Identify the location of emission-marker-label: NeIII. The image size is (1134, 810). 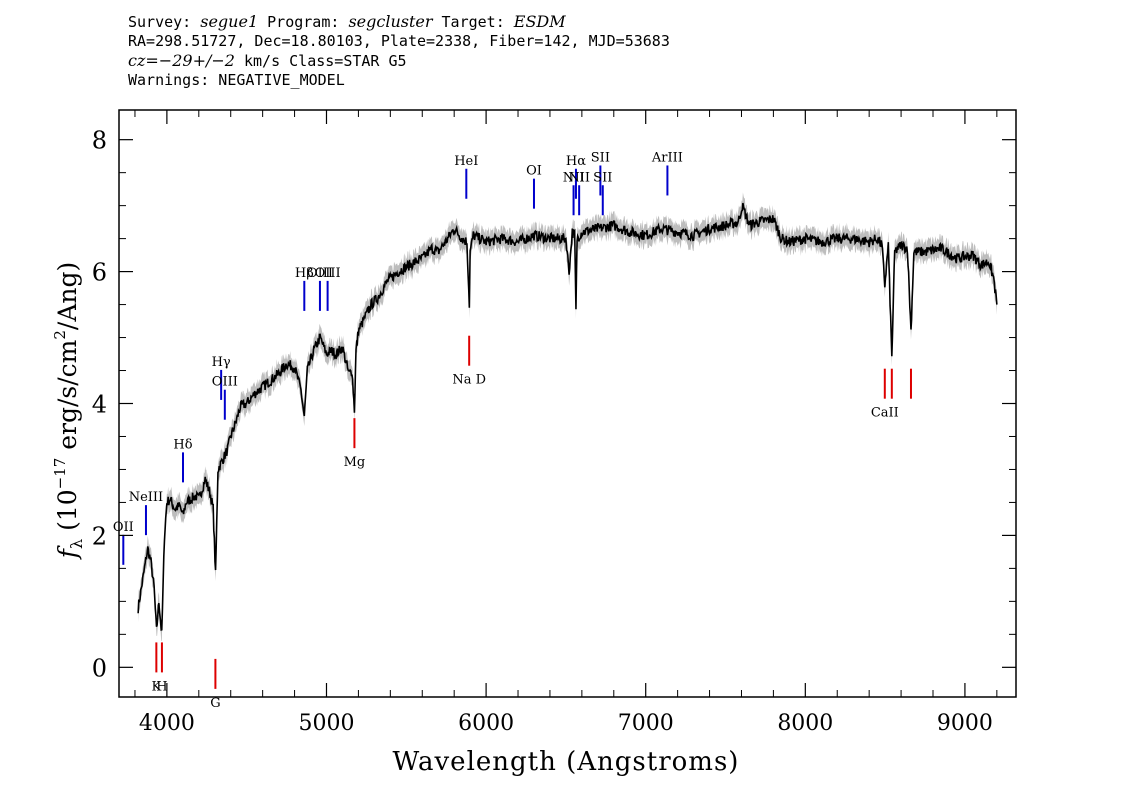
(146, 497).